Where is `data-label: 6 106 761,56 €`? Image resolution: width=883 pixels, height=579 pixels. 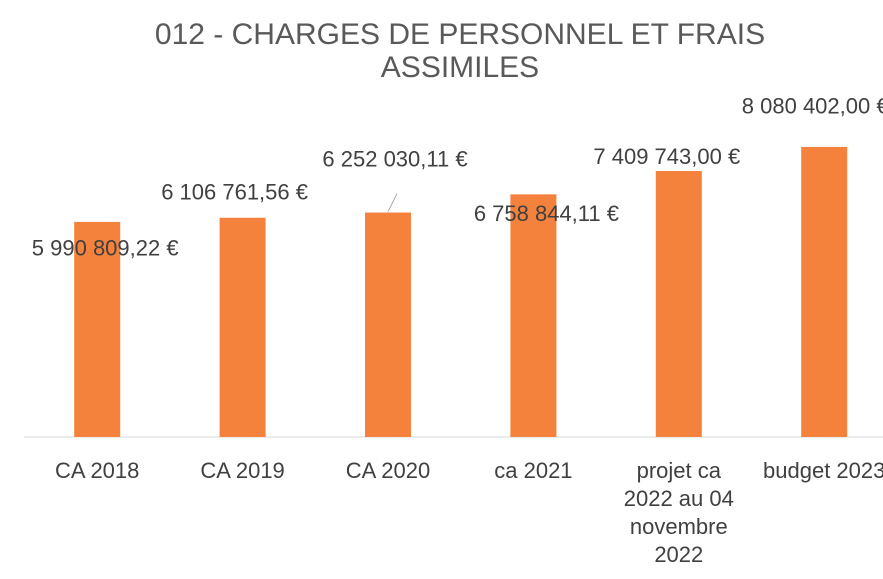
data-label: 6 106 761,56 € is located at coordinates (234, 192).